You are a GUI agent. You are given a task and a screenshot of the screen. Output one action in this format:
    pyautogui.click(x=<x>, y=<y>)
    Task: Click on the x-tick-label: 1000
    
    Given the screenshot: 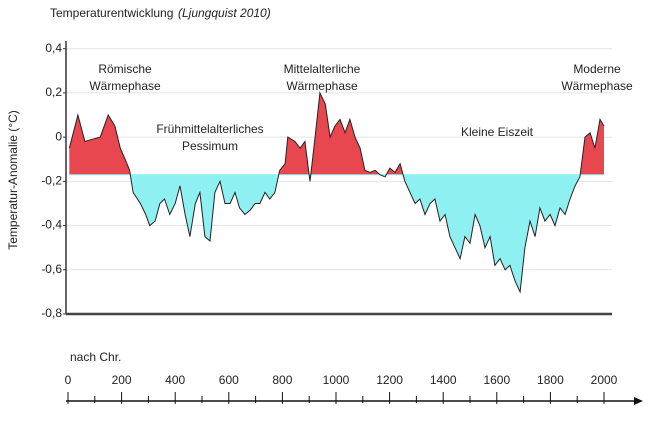 What is the action you would take?
    pyautogui.click(x=336, y=380)
    